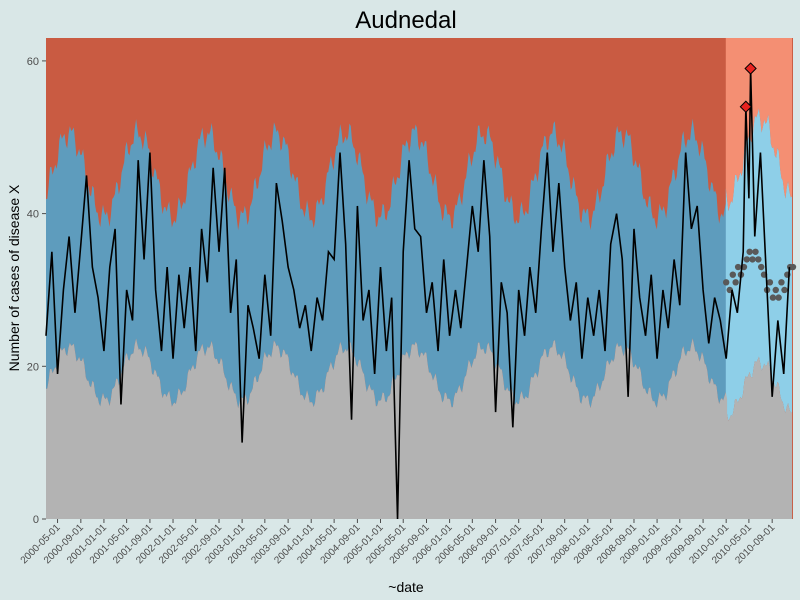 This screenshot has width=800, height=600. Describe the element at coordinates (33, 215) in the screenshot. I see `y-tick-label: 40` at that location.